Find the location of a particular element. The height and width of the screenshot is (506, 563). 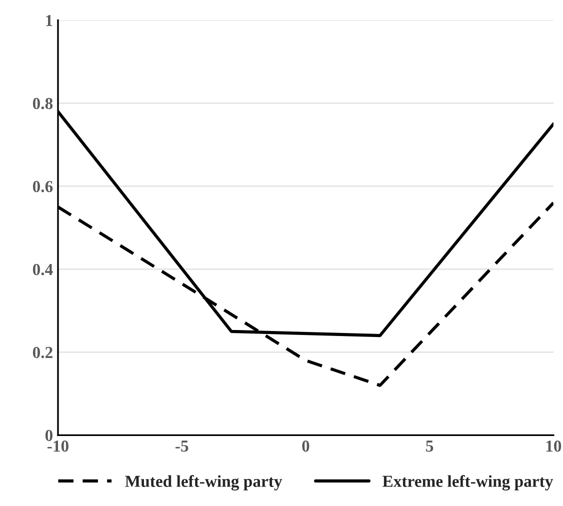

legend-label: Muted left-wing party is located at coordinates (203, 482).